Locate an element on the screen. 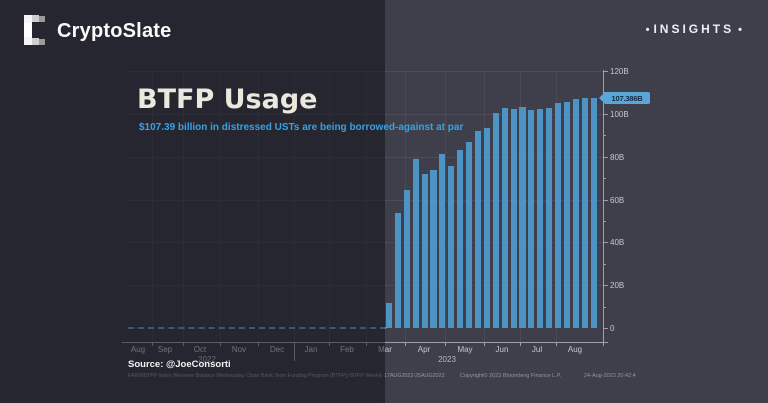 The width and height of the screenshot is (768, 403). y-tick-label: 80B is located at coordinates (617, 157).